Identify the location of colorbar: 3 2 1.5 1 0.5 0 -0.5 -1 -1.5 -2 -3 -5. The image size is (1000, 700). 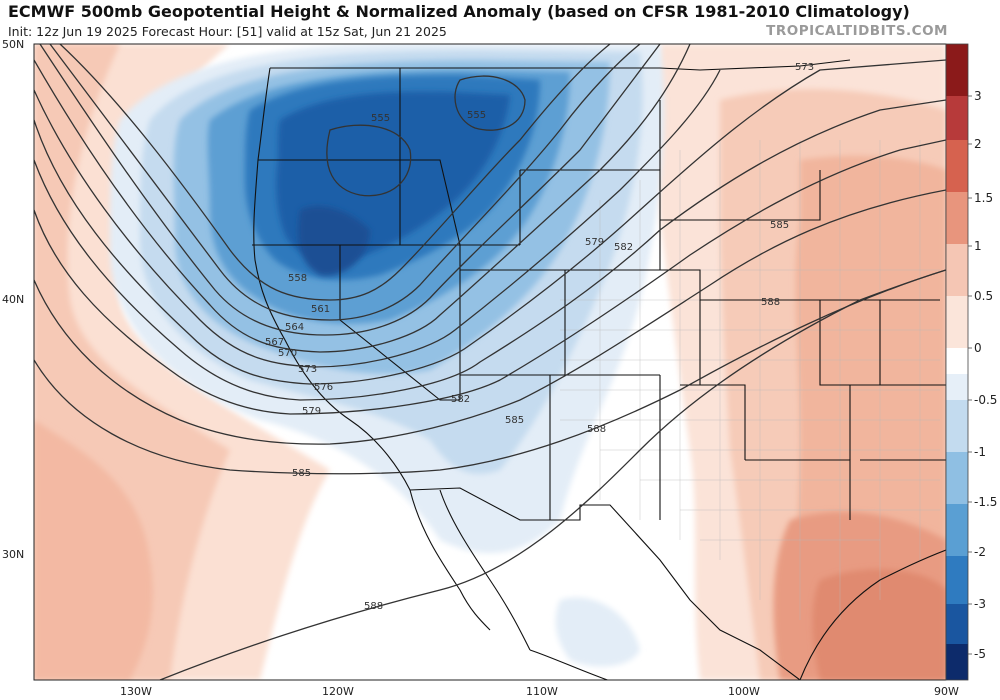
(971, 362).